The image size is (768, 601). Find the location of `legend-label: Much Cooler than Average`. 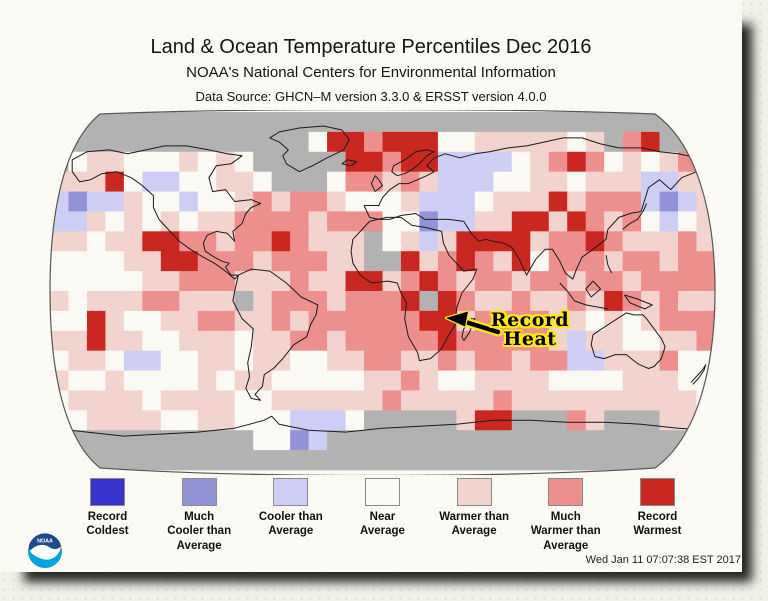

legend-label: Much Cooler than Average is located at coordinates (199, 531).